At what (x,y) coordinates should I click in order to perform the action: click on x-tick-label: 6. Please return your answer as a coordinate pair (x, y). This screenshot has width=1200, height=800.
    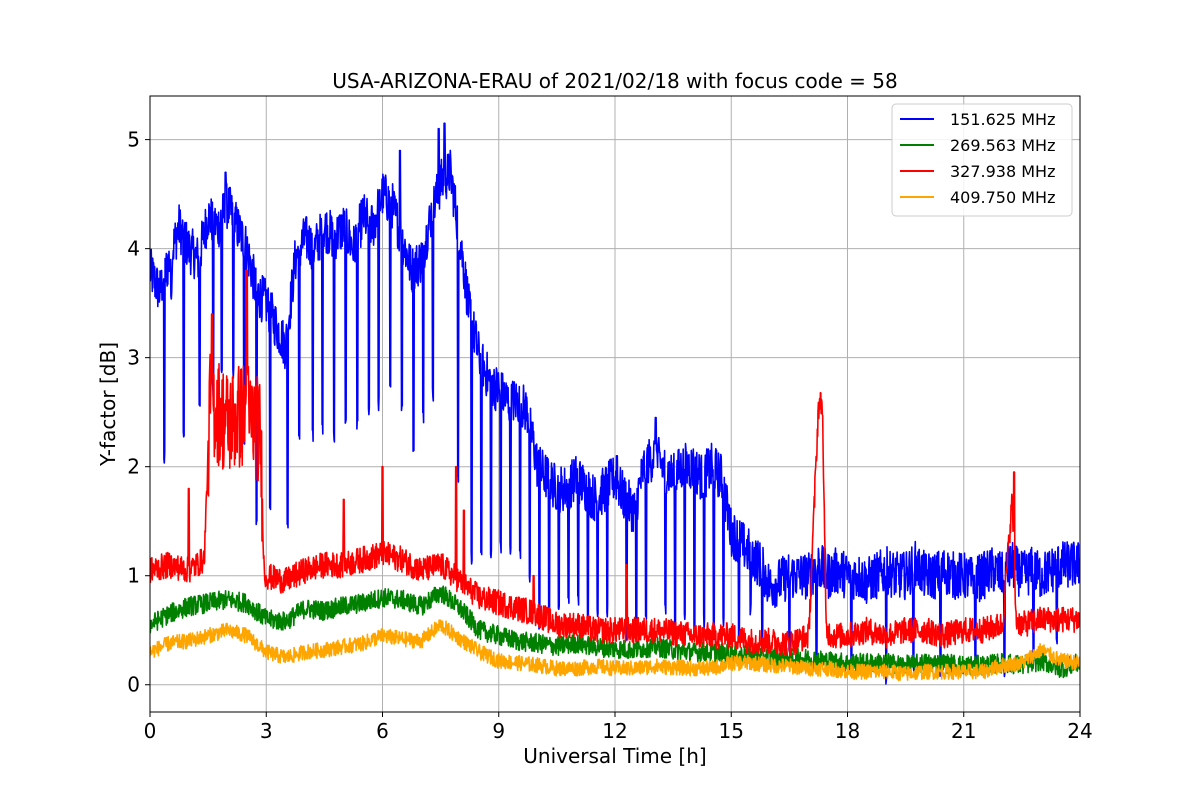
    Looking at the image, I should click on (382, 731).